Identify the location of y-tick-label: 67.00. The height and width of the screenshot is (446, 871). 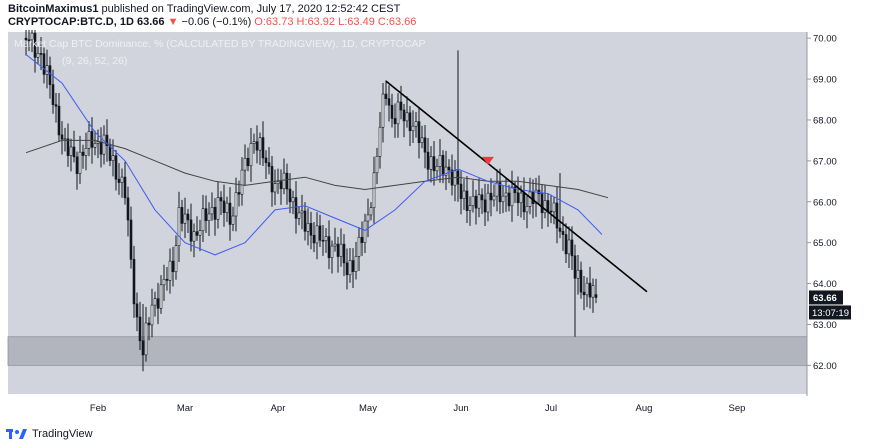
(825, 161).